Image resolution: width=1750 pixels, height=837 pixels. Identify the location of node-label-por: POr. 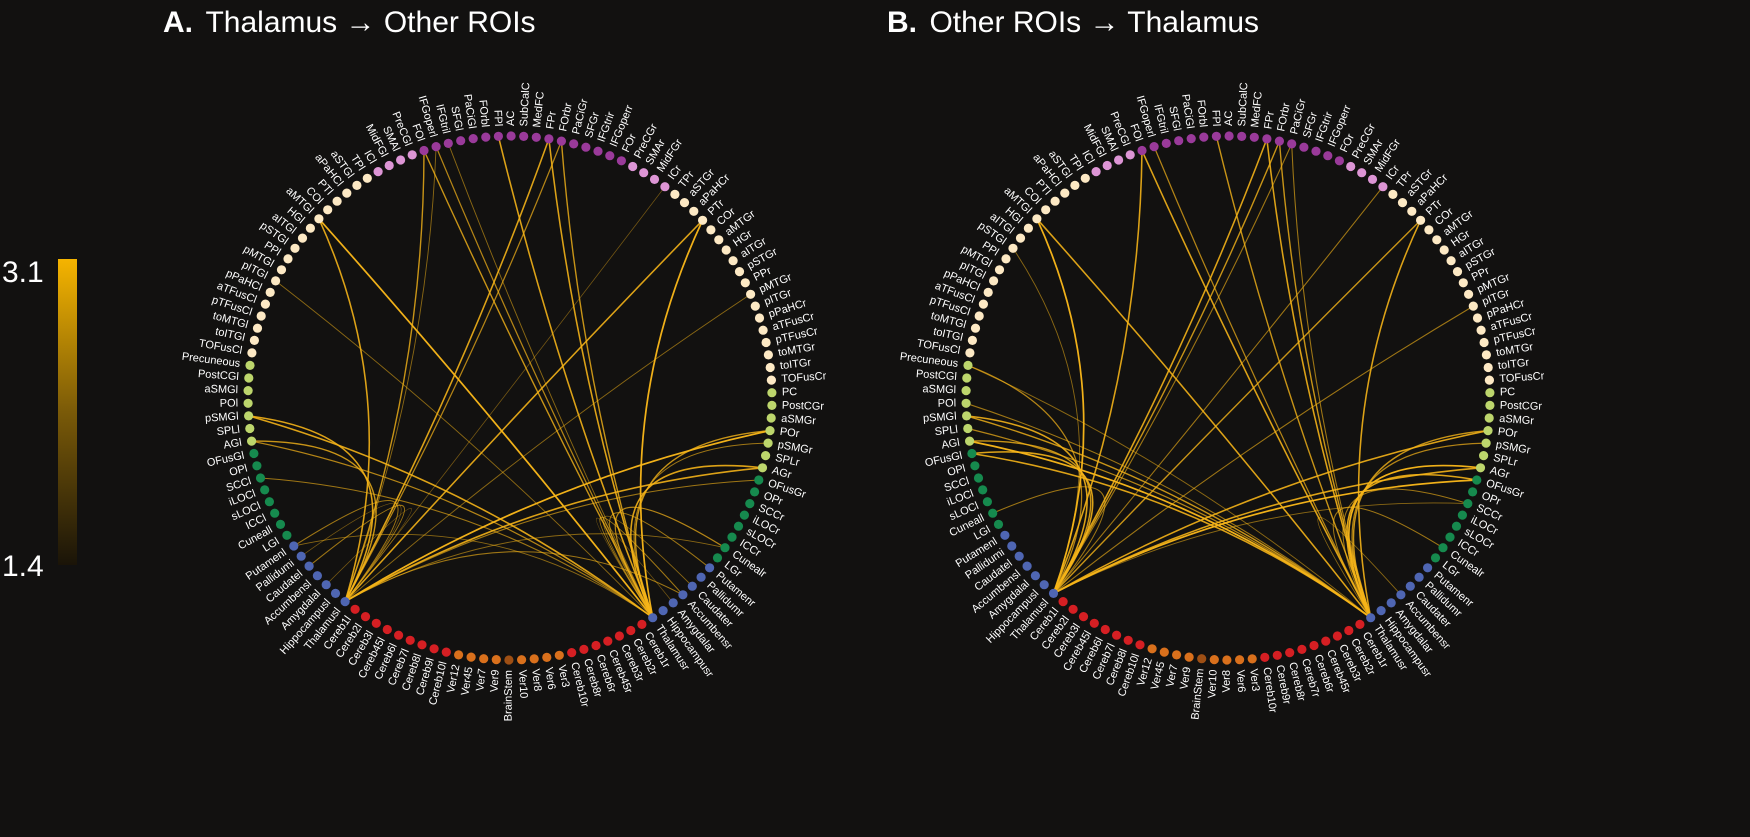
(1507, 433).